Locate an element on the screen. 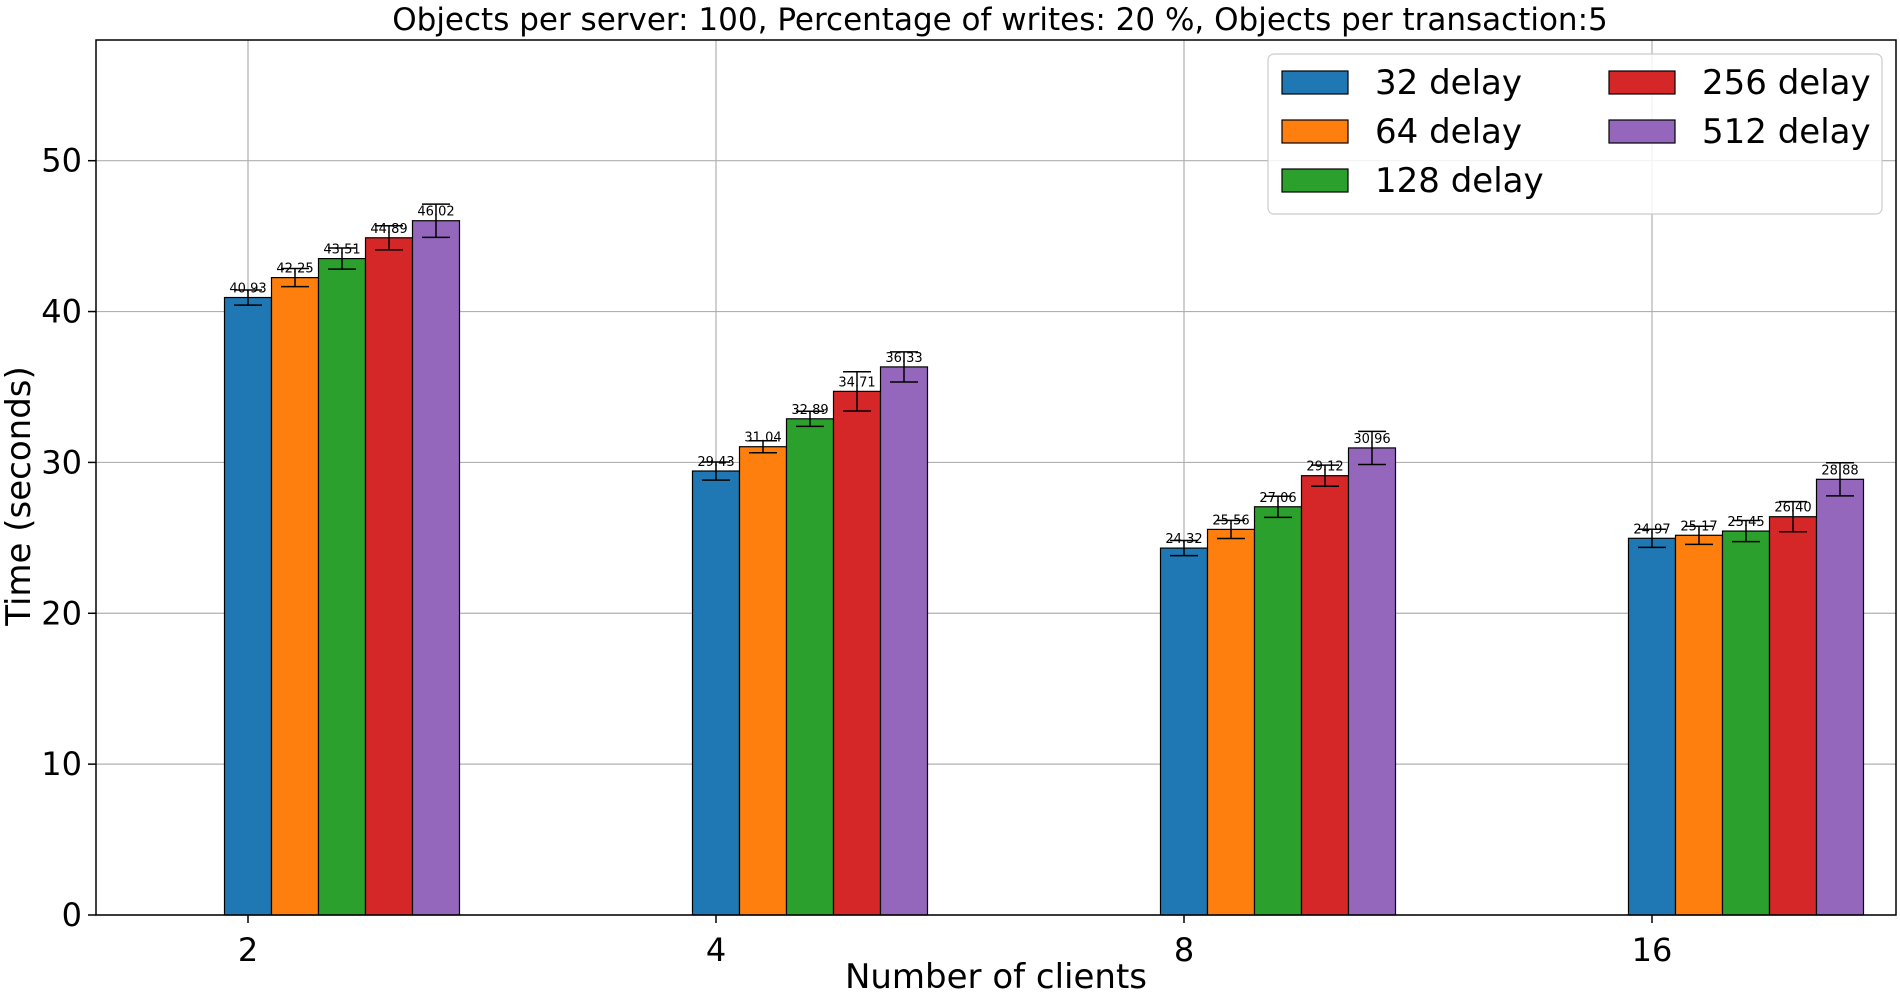 Image resolution: width=1900 pixels, height=1000 pixels. data-label: 25.56 is located at coordinates (1230, 520).